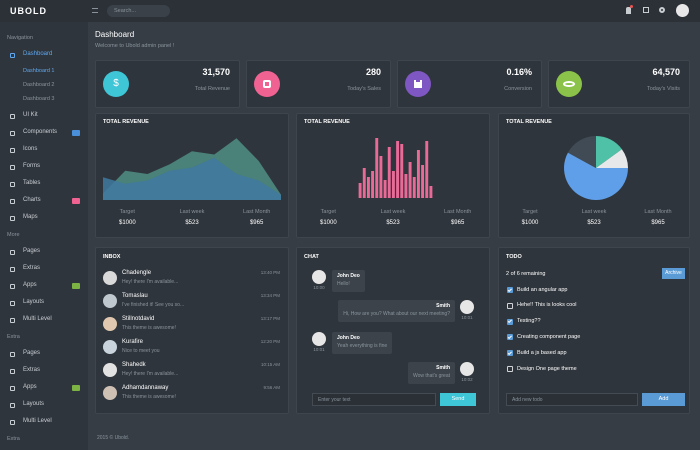 Image resolution: width=700 pixels, height=450 pixels. I want to click on submenu-item: Dashboard 1, so click(39, 71).